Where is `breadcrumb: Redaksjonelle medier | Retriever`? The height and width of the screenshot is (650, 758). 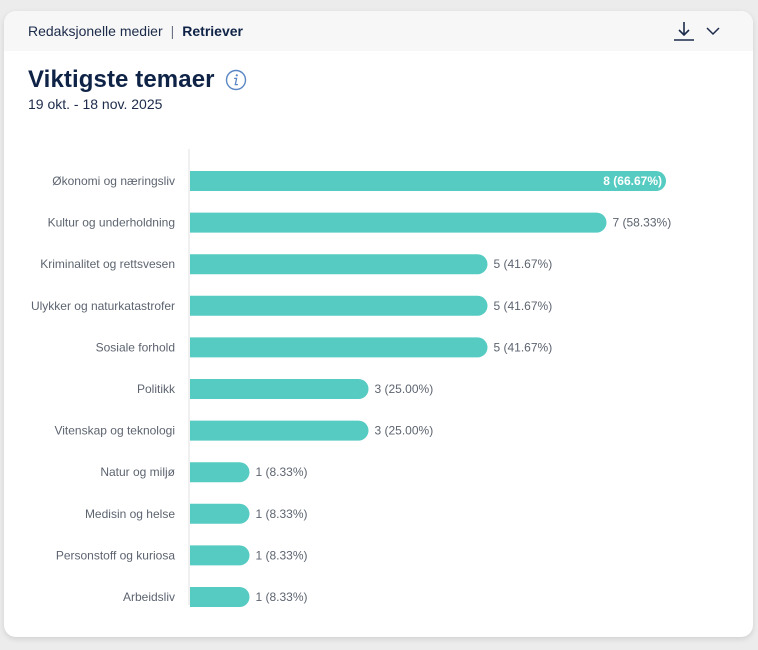
breadcrumb: Redaksjonelle medier | Retriever is located at coordinates (135, 31).